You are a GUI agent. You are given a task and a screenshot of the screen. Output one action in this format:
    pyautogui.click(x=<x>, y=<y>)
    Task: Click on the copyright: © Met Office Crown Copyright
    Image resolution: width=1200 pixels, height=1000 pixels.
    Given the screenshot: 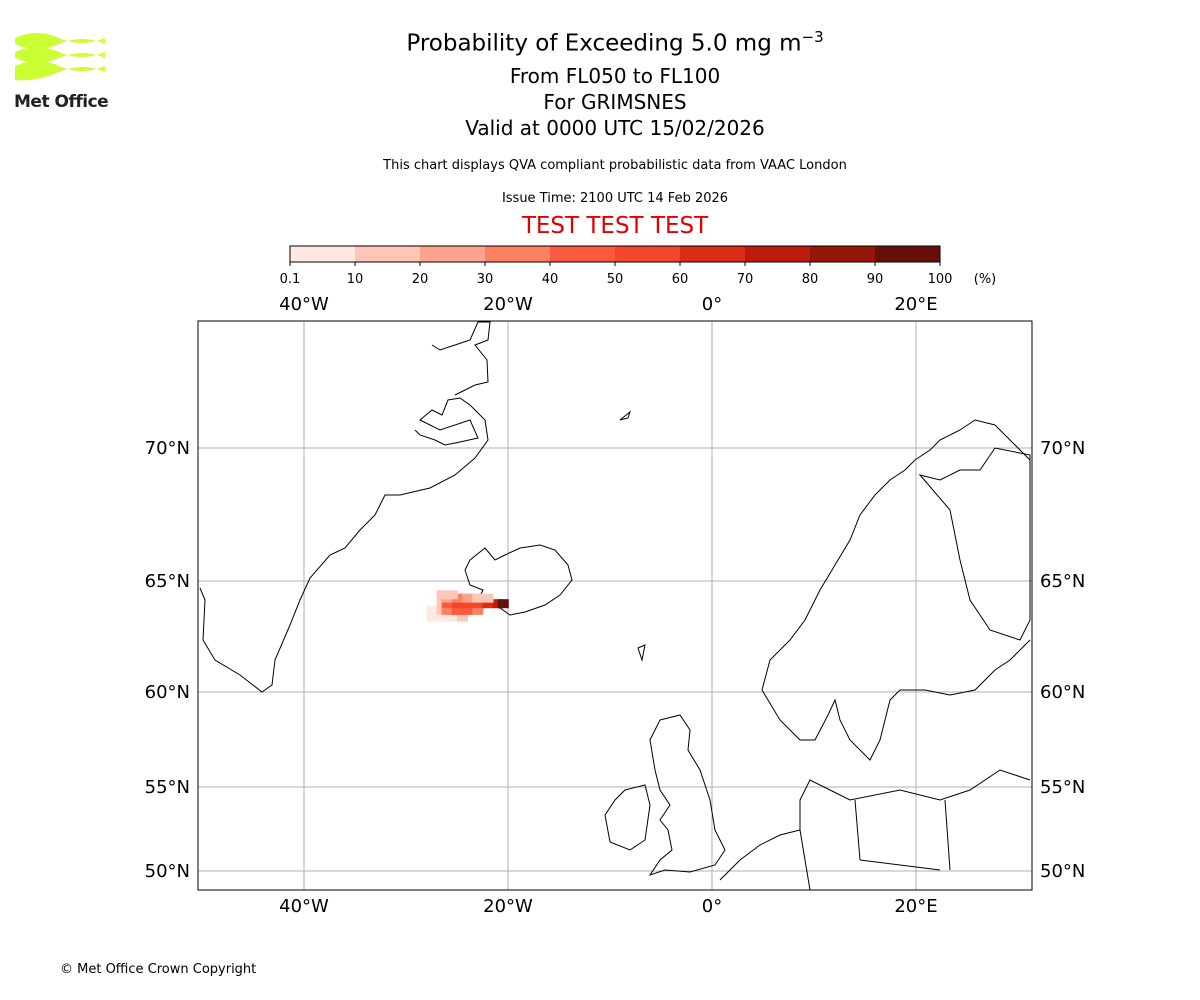 What is the action you would take?
    pyautogui.click(x=158, y=969)
    